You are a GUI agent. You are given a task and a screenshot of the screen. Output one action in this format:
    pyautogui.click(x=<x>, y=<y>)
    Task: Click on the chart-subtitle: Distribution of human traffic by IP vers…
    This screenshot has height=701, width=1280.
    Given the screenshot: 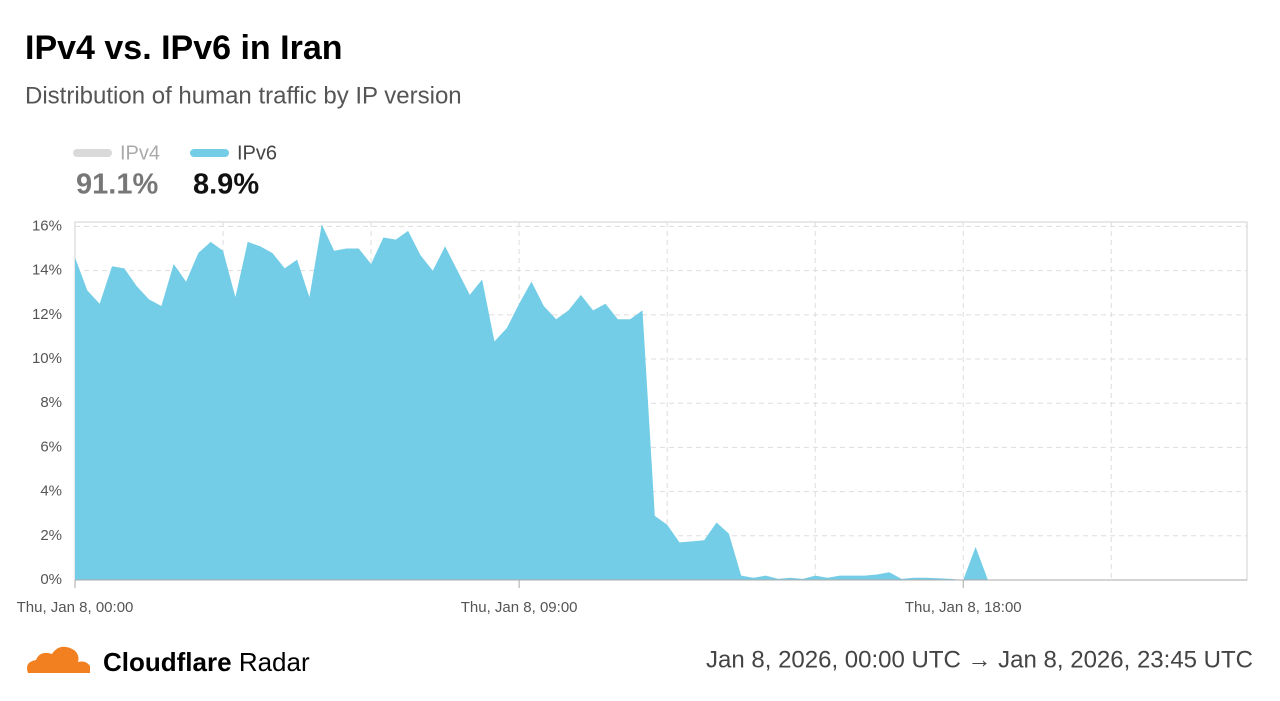 What is the action you would take?
    pyautogui.click(x=243, y=95)
    